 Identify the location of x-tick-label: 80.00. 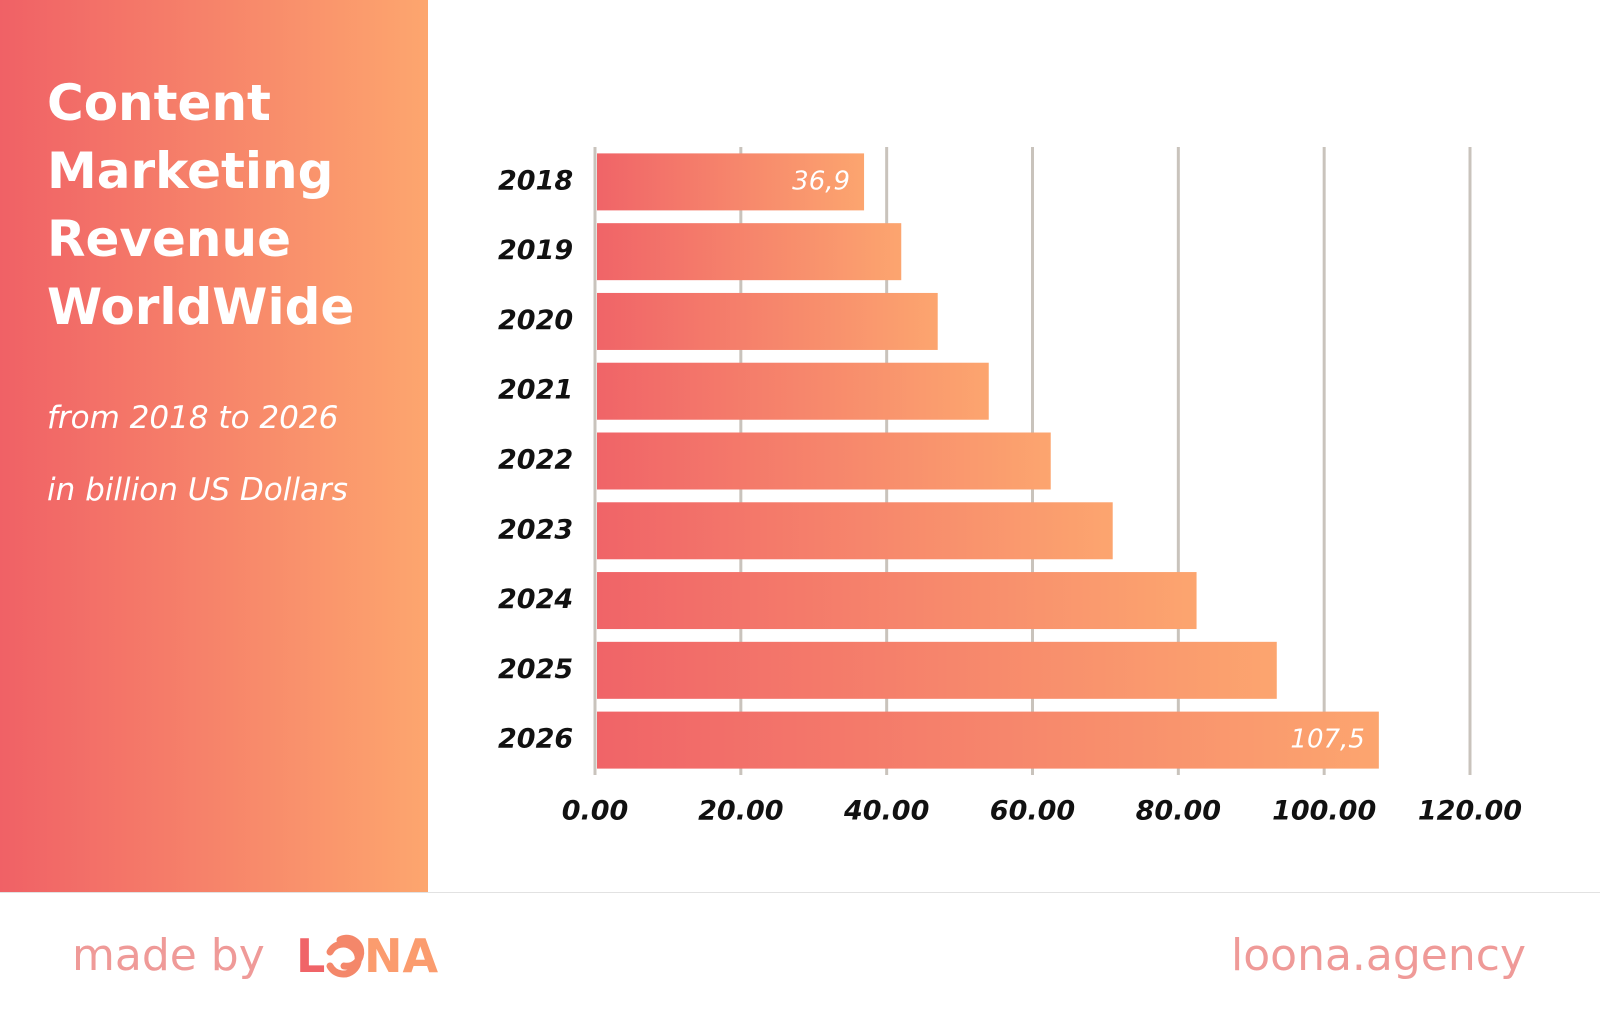
(1178, 811).